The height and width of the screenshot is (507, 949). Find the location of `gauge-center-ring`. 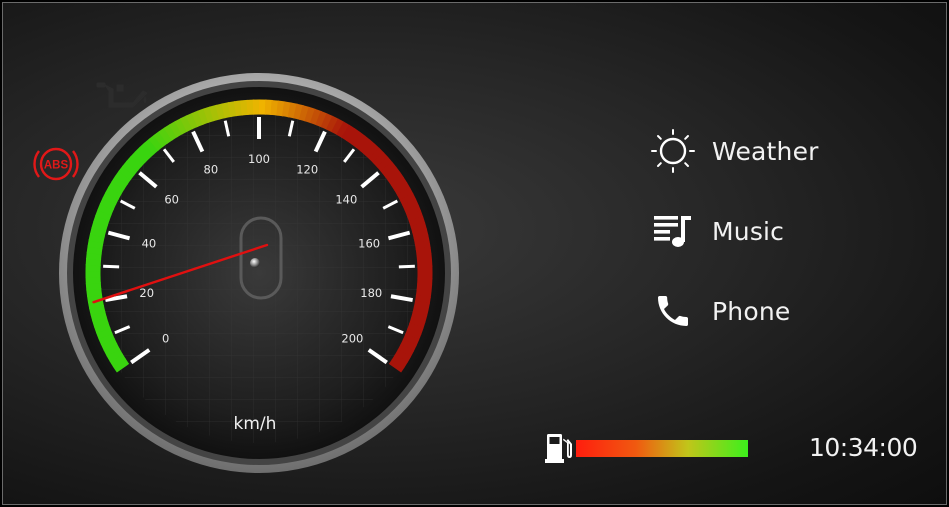

gauge-center-ring is located at coordinates (261, 258).